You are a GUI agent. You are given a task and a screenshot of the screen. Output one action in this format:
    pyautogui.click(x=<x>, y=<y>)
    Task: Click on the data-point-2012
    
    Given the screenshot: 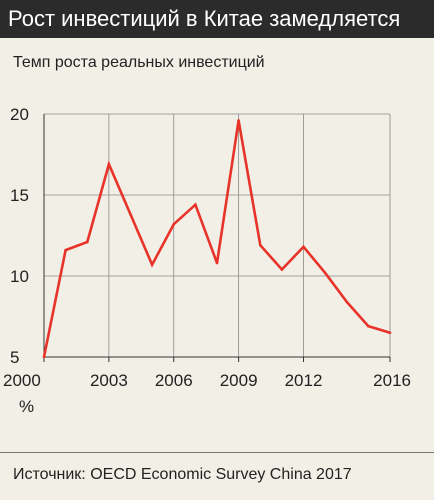 What is the action you would take?
    pyautogui.click(x=303, y=247)
    